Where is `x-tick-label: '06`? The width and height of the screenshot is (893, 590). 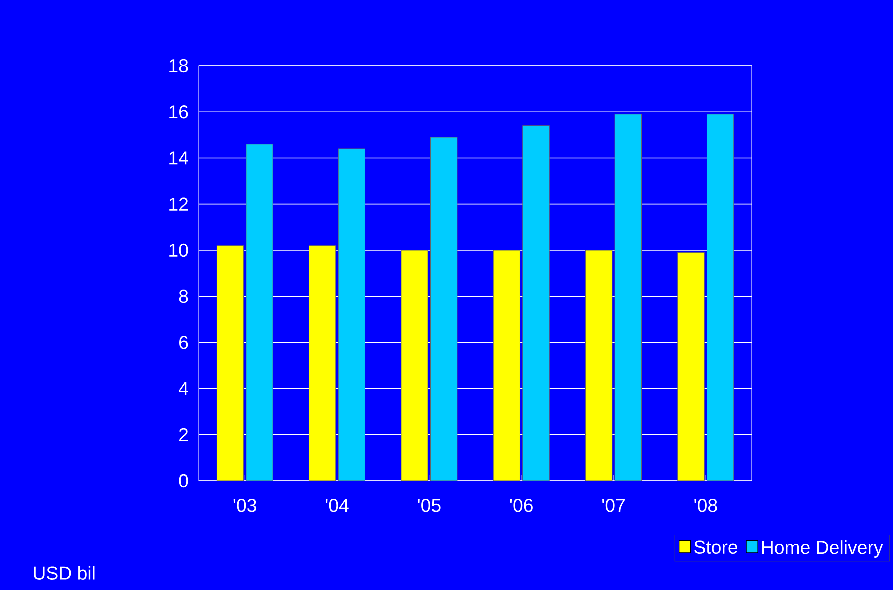 x-tick-label: '06 is located at coordinates (521, 505).